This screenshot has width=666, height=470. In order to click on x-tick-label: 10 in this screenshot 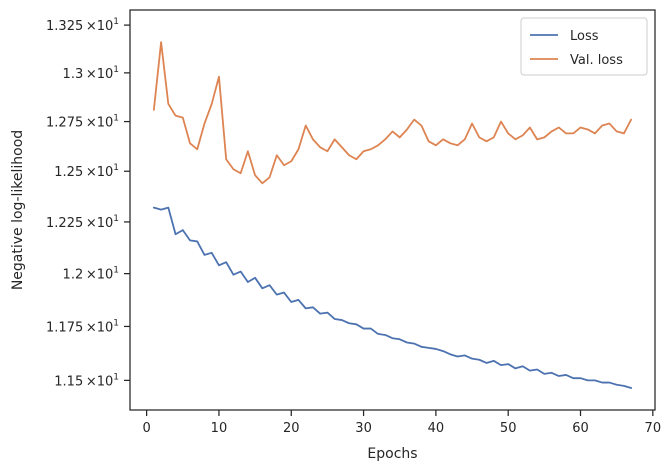, I will do `click(219, 428)`.